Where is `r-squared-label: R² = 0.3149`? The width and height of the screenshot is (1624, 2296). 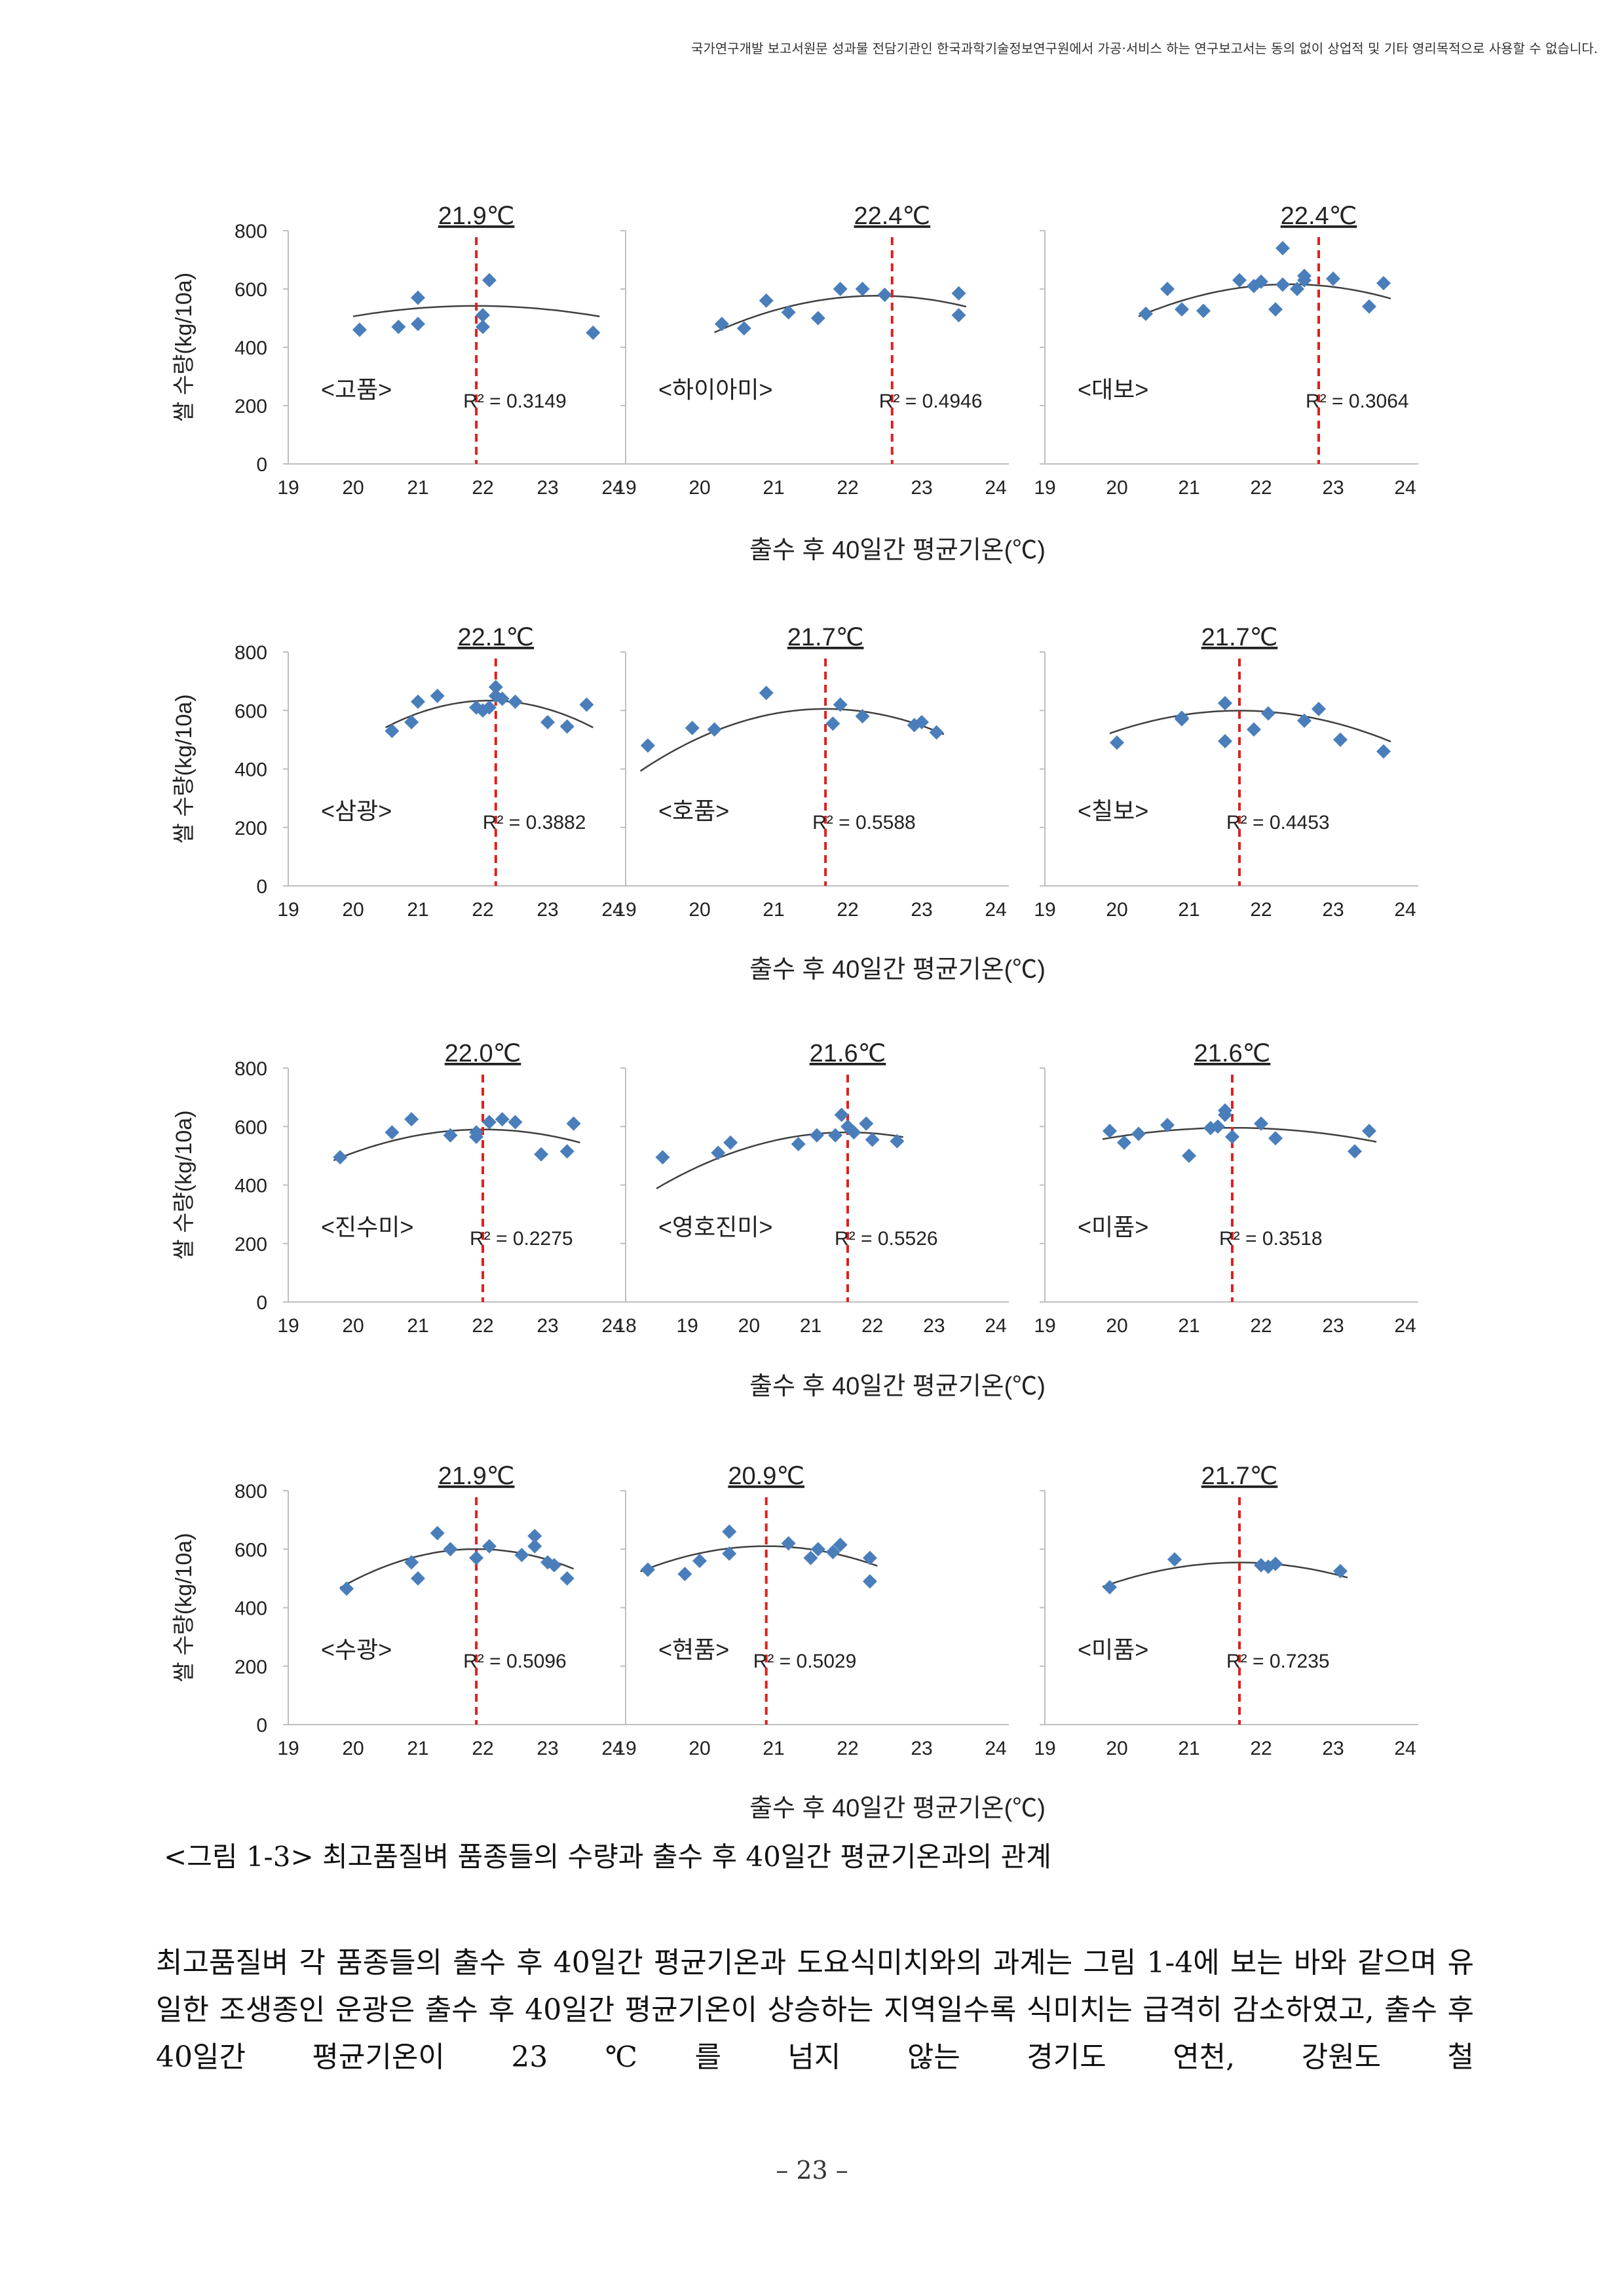
r-squared-label: R² = 0.3149 is located at coordinates (515, 401).